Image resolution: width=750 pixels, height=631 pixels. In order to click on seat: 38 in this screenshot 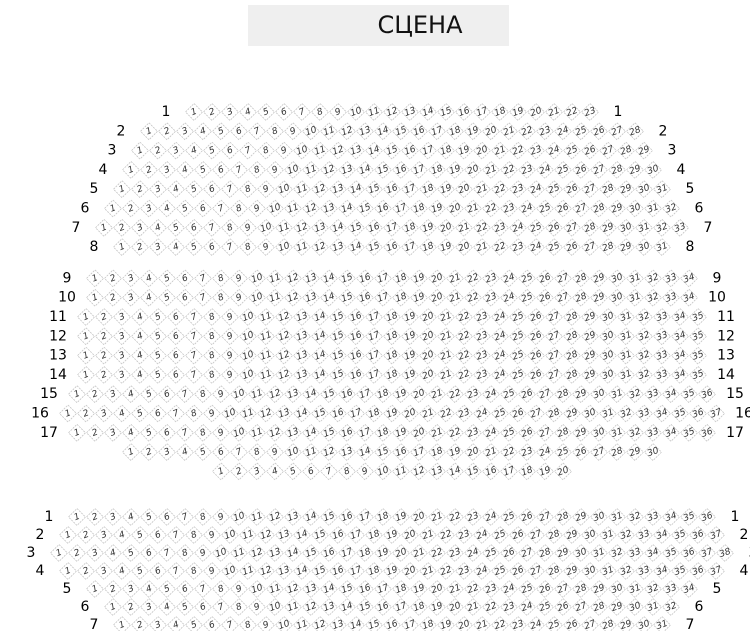, I will do `click(725, 553)`.